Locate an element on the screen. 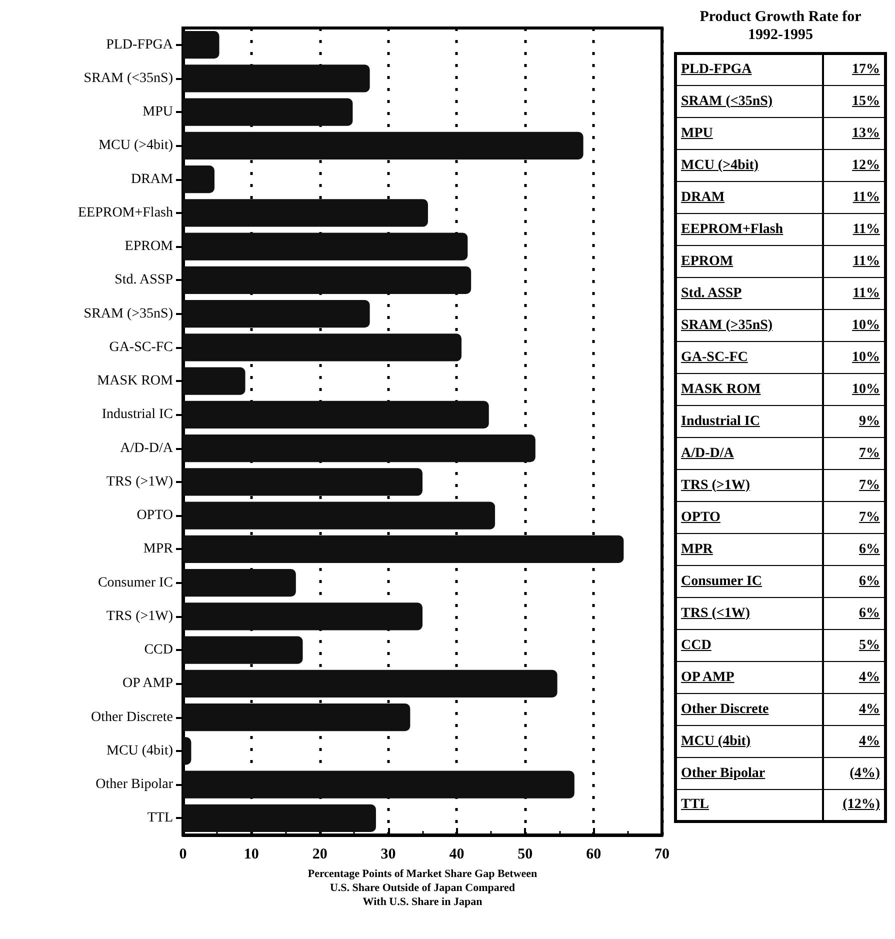 Image resolution: width=895 pixels, height=939 pixels. y-tick-label: SRAM (>35nS) is located at coordinates (129, 314).